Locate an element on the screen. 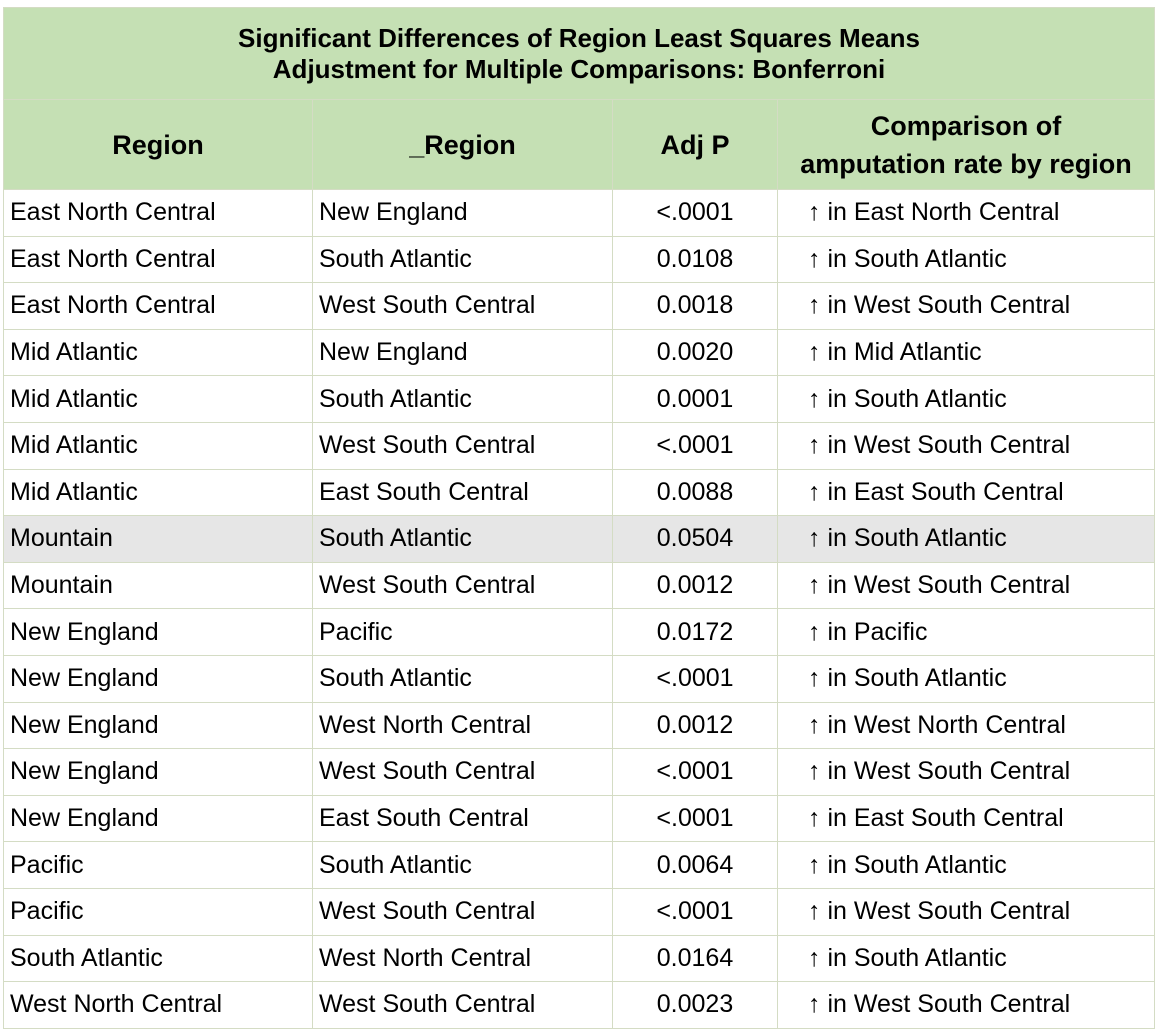 The image size is (1156, 1033). adj-p-cell: 0.0504 is located at coordinates (695, 539).